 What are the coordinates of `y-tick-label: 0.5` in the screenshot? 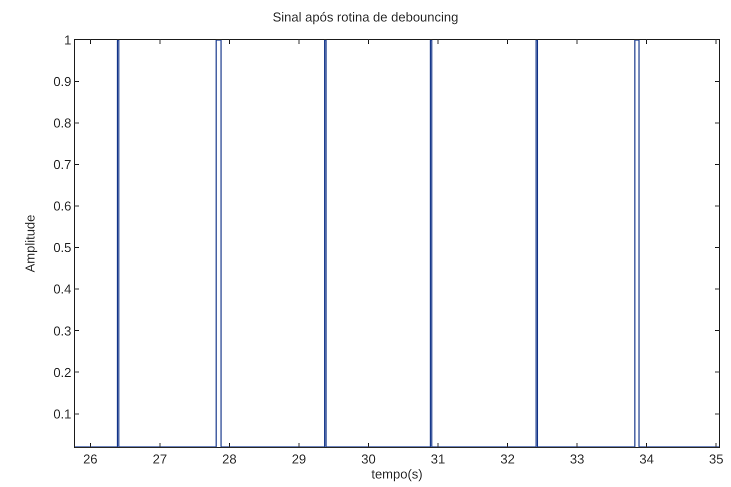 It's located at (62, 248).